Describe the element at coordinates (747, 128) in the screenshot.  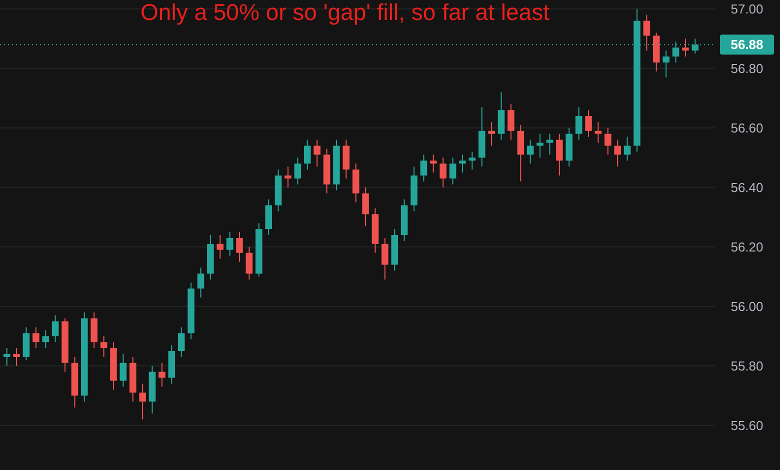
I see `y-tick-label: 56.60` at that location.